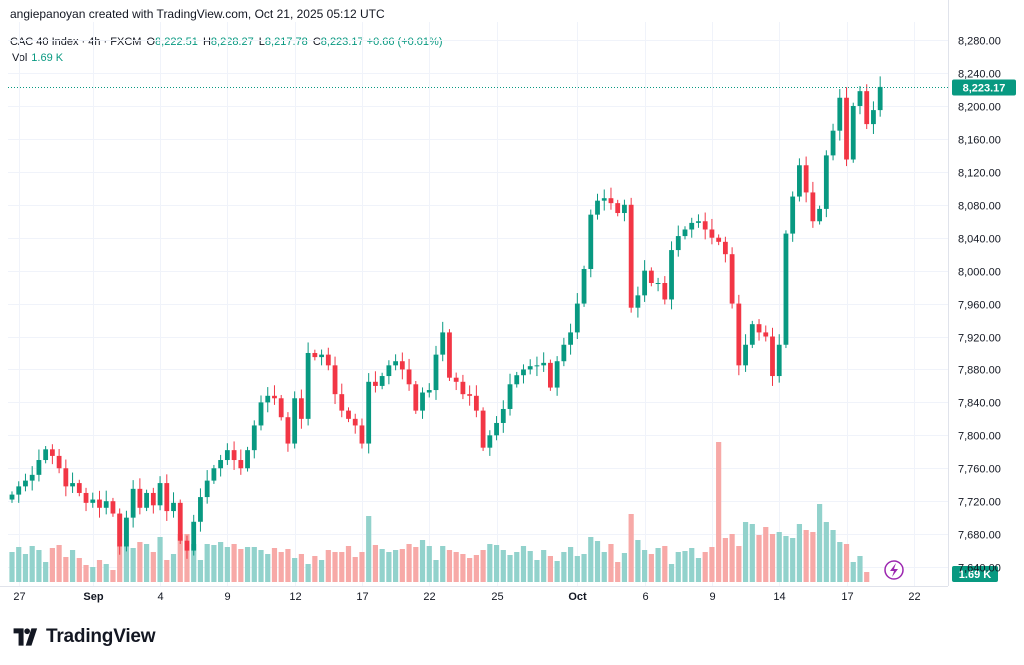  I want to click on x-tick-label: 22, so click(914, 597).